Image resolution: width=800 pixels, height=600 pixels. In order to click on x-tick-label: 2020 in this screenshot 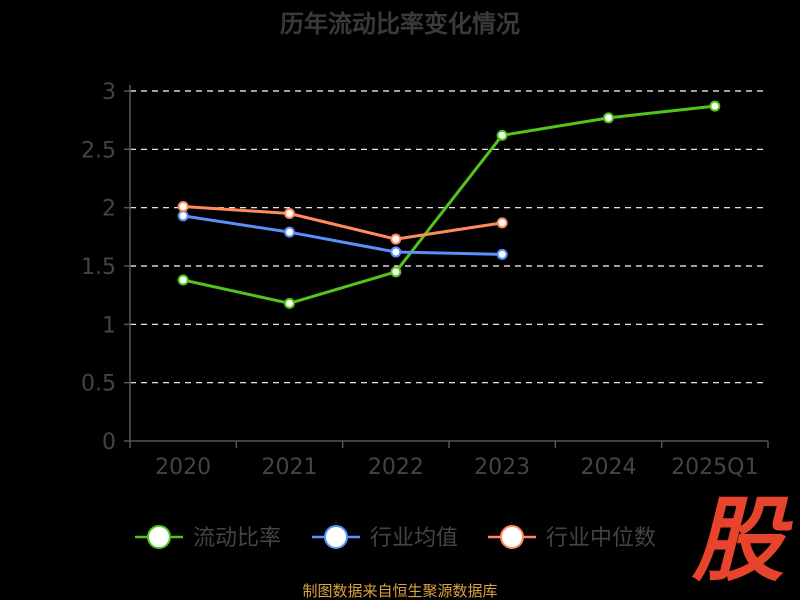, I will do `click(183, 467)`.